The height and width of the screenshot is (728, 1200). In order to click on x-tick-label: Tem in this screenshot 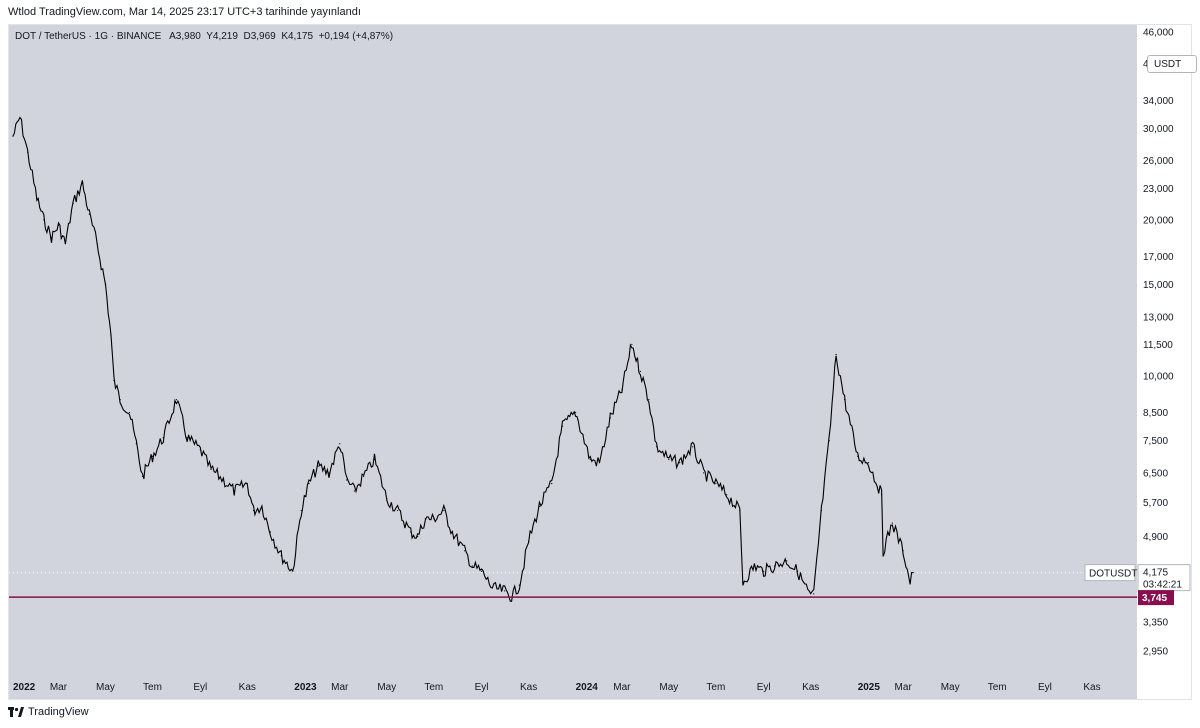, I will do `click(433, 687)`.